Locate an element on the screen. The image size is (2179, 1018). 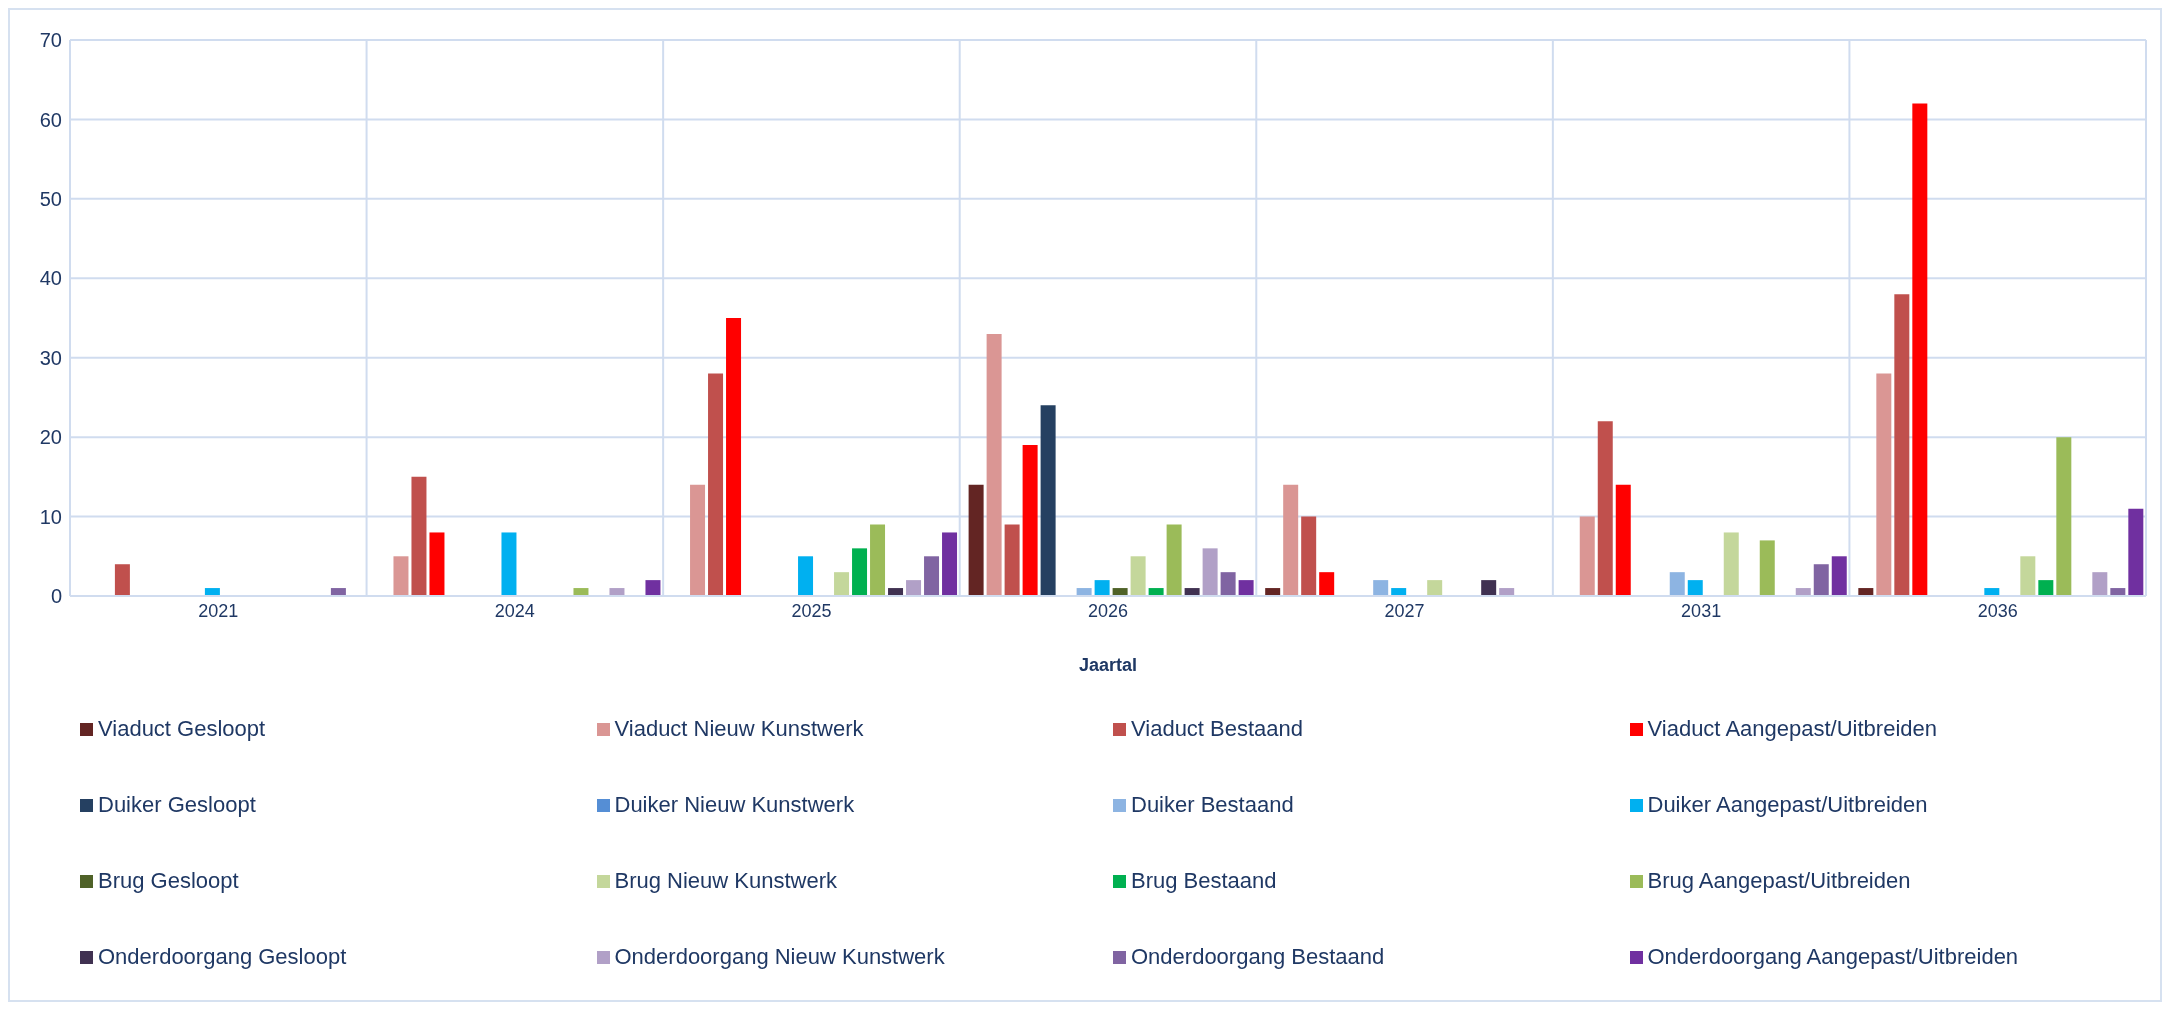
y-tick-label: 30 is located at coordinates (50, 357).